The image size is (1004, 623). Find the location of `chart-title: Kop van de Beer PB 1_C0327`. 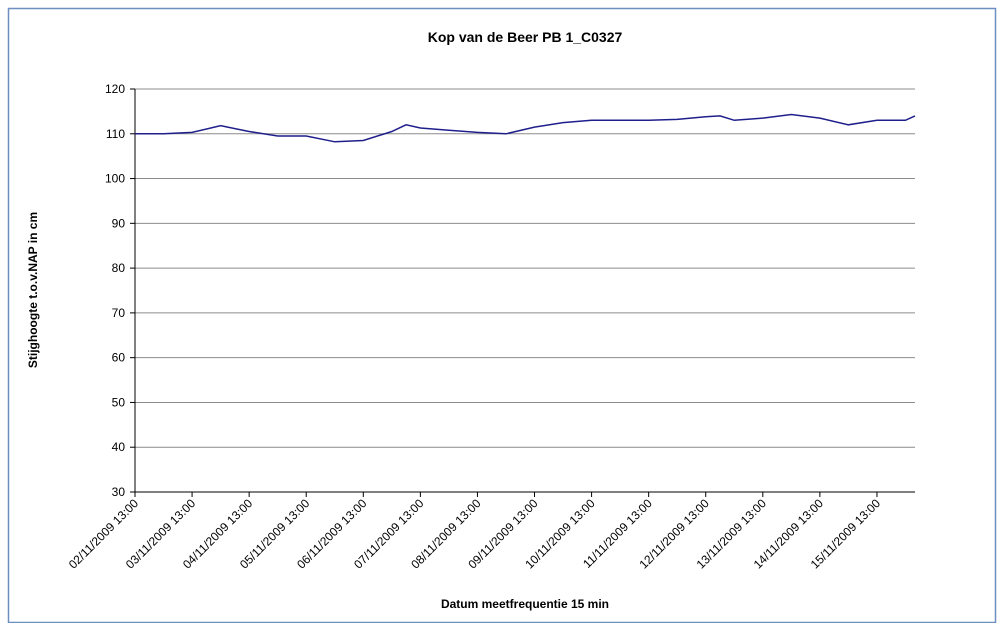

chart-title: Kop van de Beer PB 1_C0327 is located at coordinates (525, 37).